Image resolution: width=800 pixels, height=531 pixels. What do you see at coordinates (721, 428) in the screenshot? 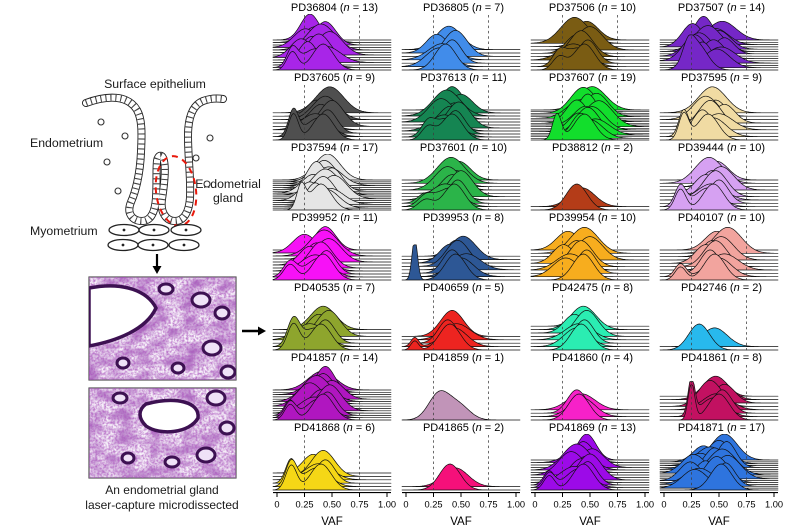
I see `panel-title: PD41871 (n = 17)` at bounding box center [721, 428].